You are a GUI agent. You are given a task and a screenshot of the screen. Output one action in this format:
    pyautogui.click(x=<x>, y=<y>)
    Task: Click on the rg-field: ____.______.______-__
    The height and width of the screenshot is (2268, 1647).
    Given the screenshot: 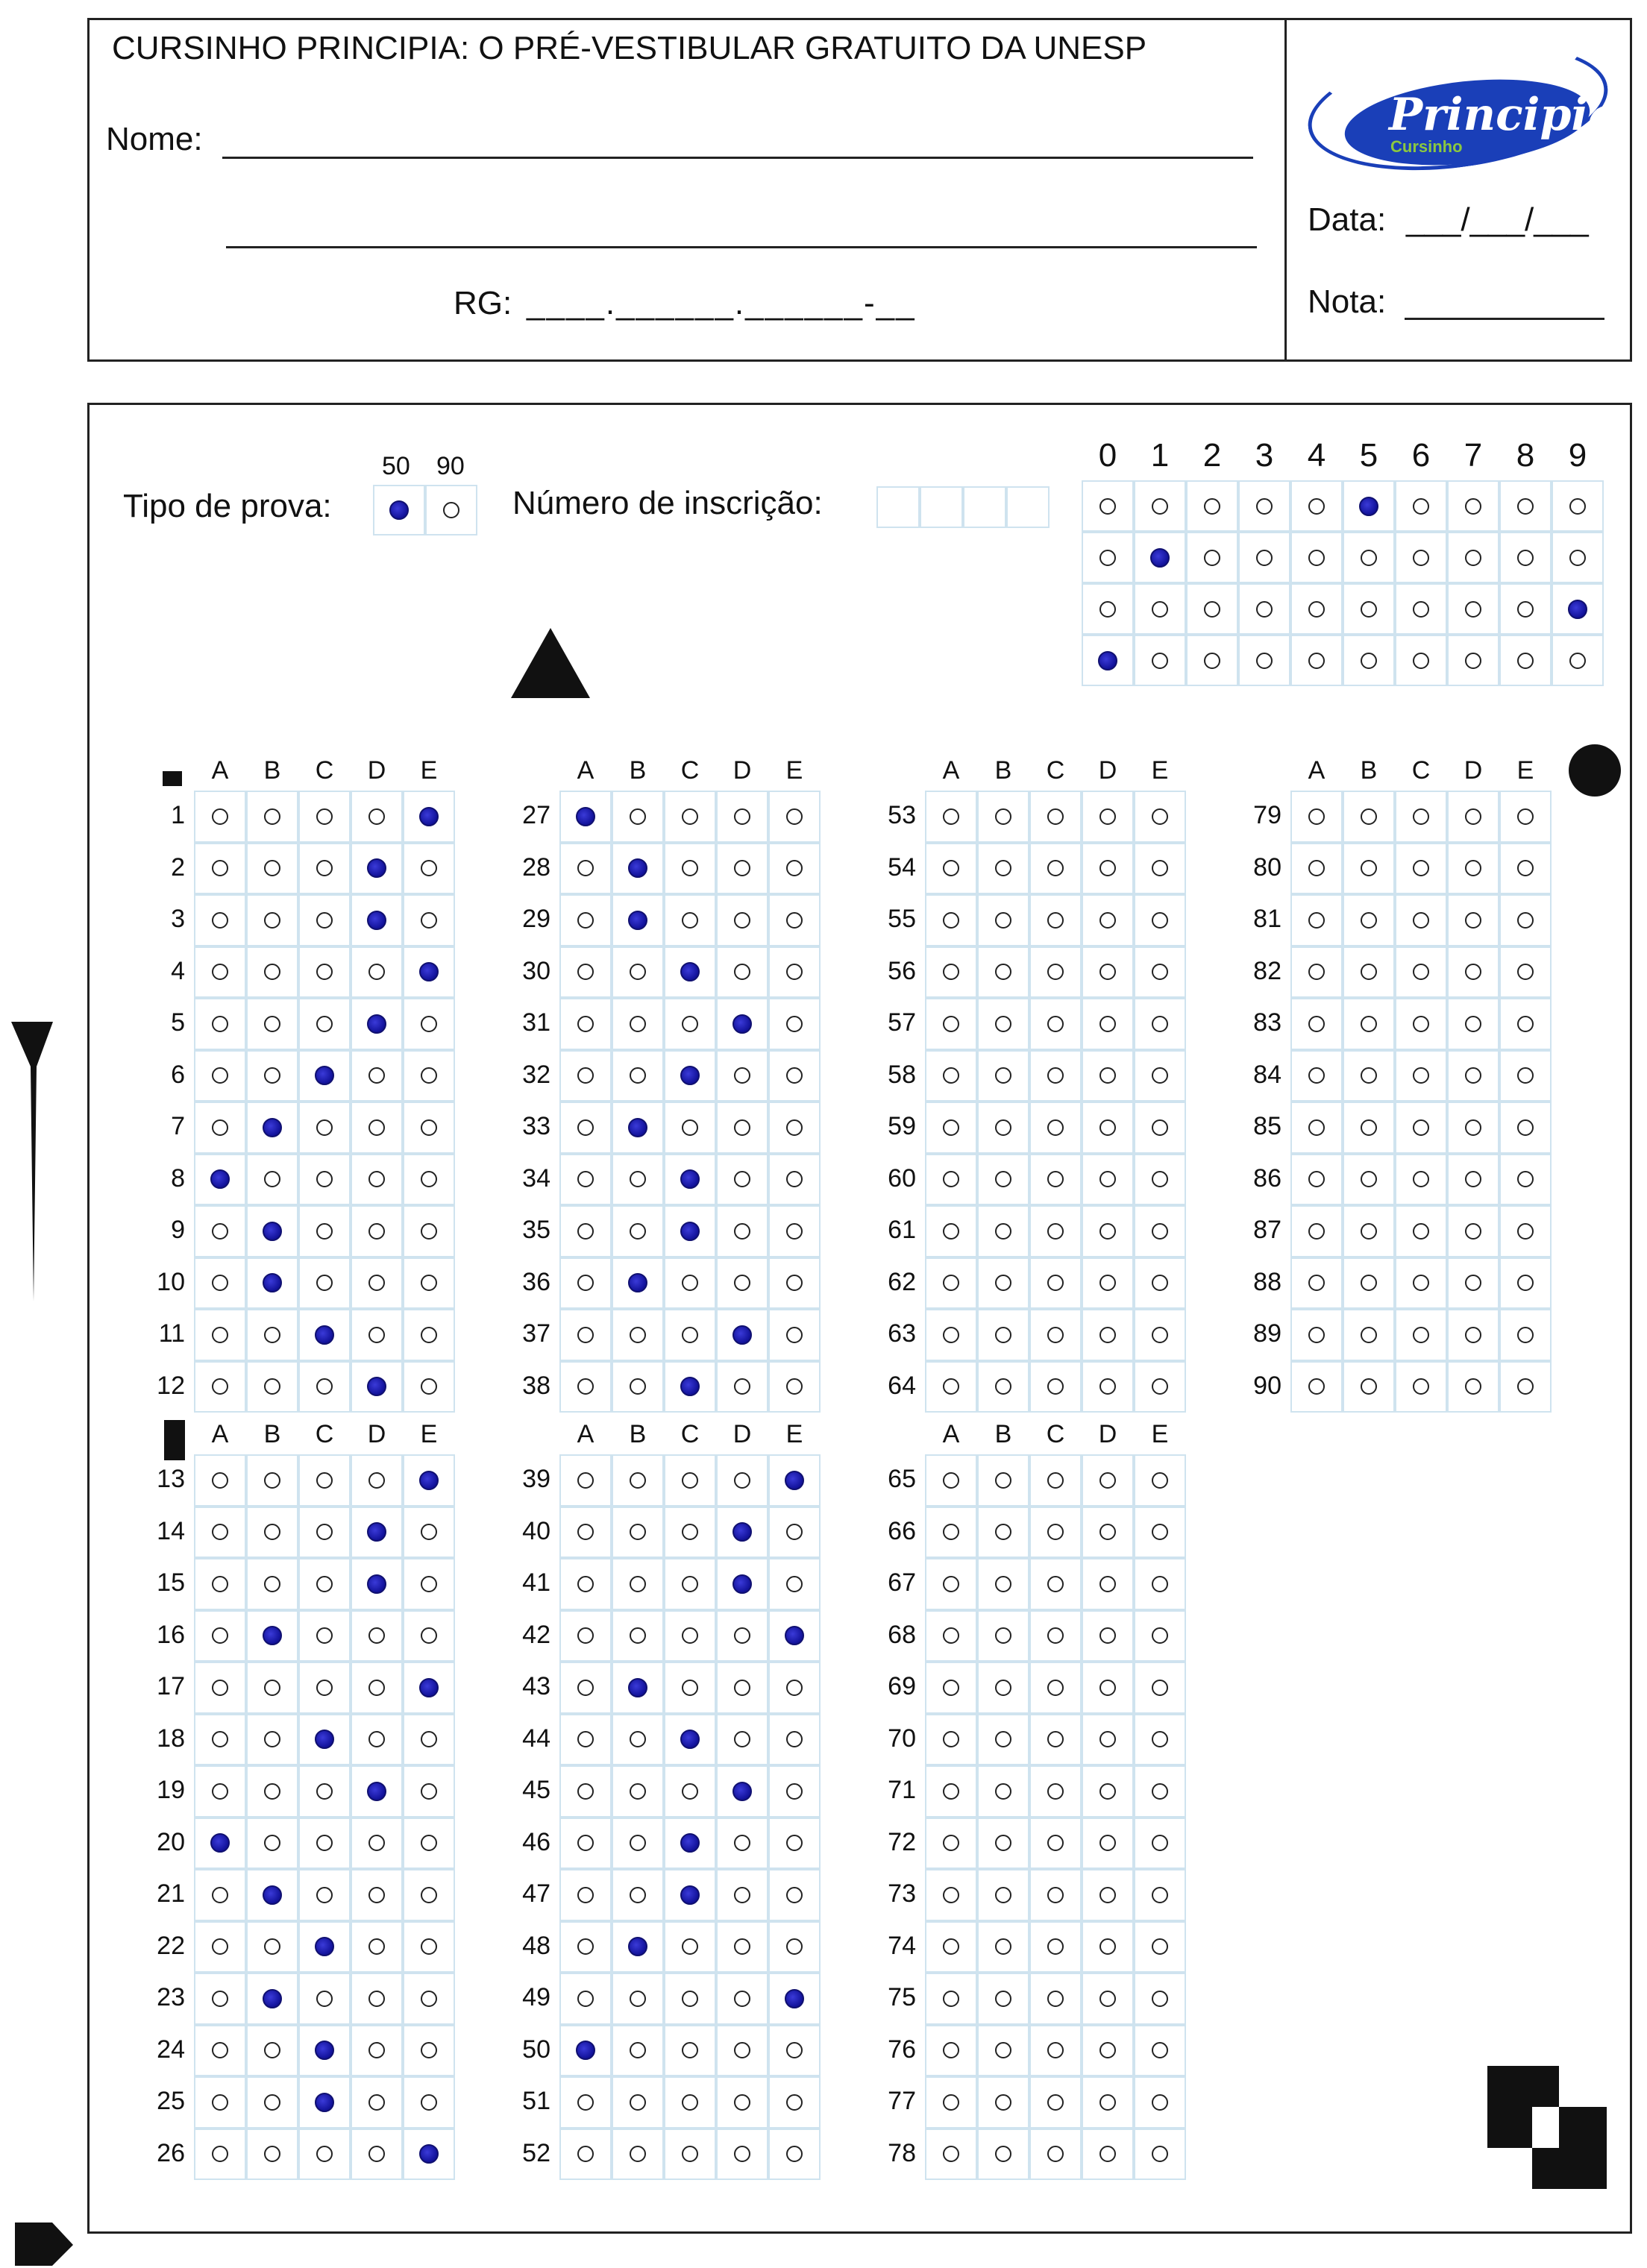 What is the action you would take?
    pyautogui.click(x=721, y=303)
    